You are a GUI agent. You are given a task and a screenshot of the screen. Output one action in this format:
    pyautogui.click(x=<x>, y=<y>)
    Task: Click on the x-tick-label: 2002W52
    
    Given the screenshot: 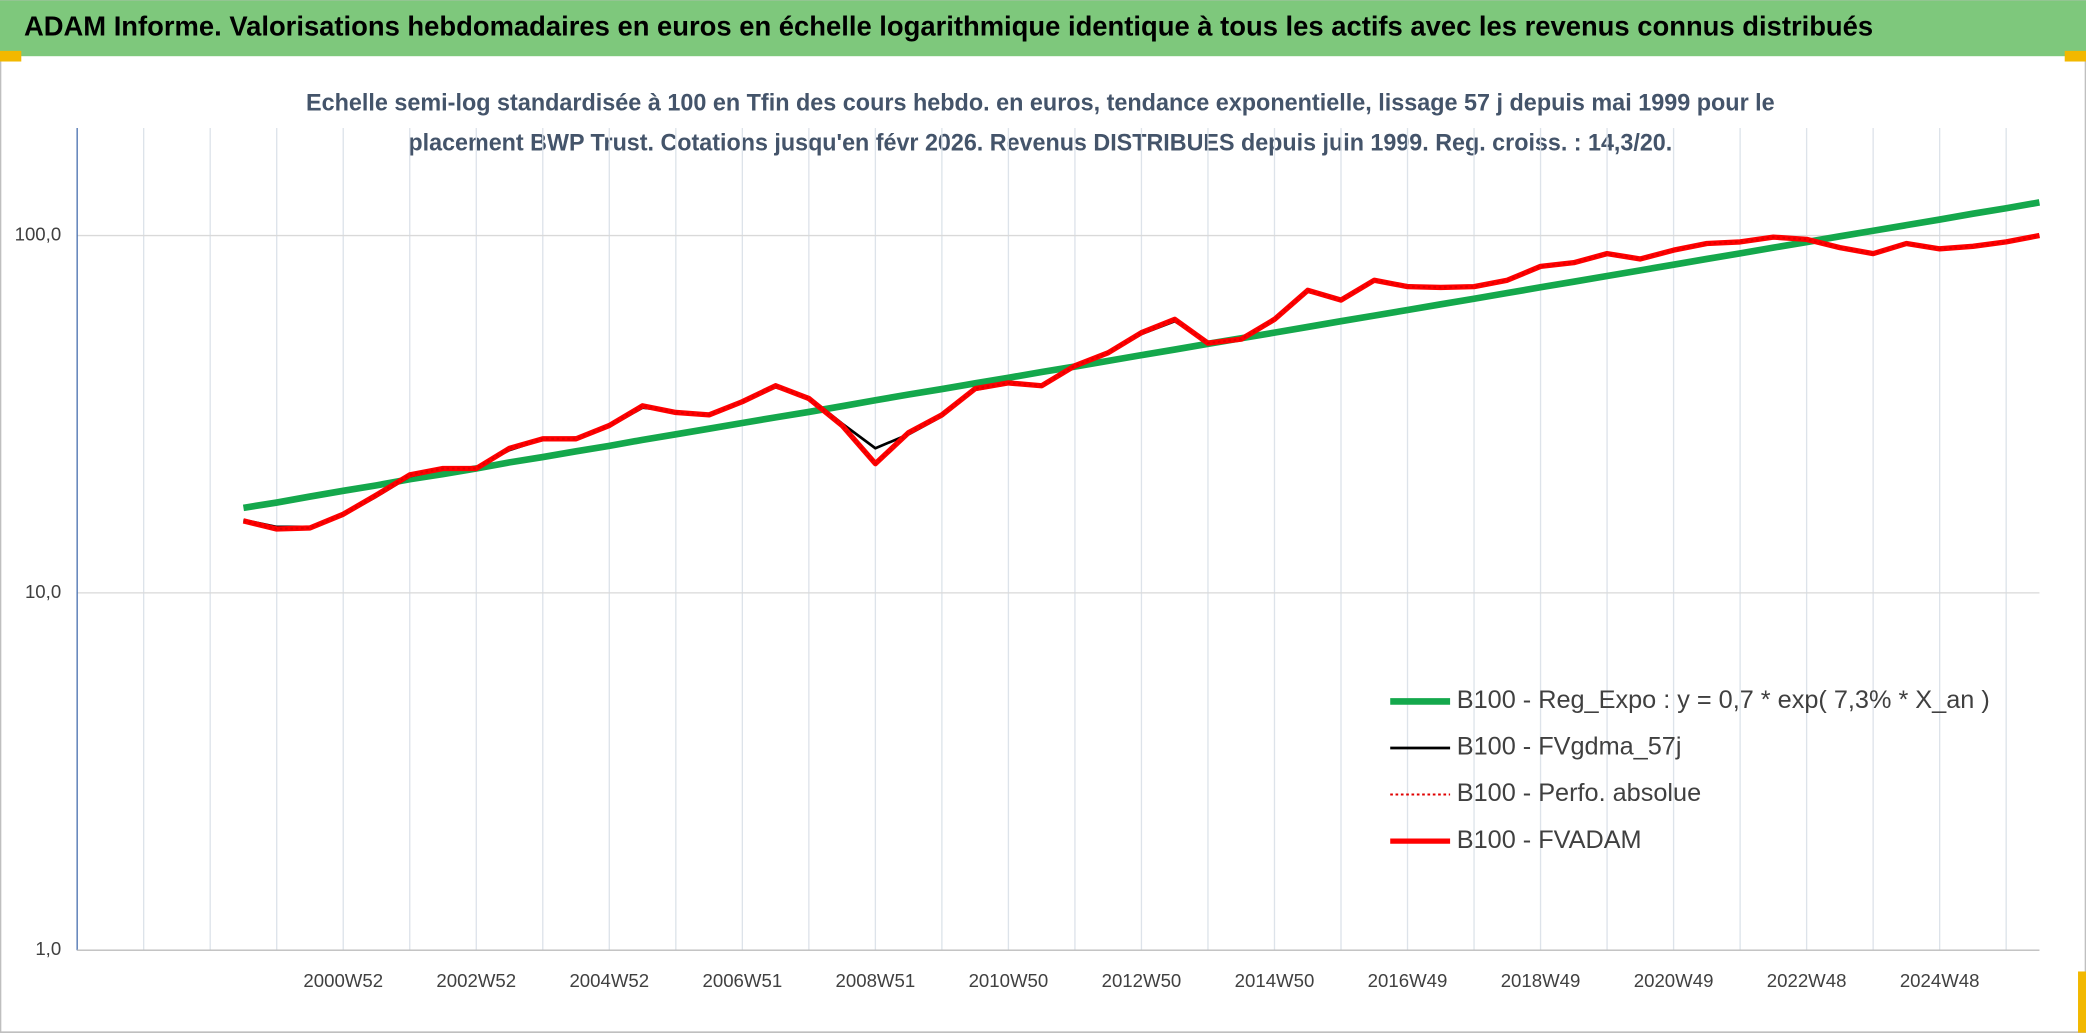 What is the action you would take?
    pyautogui.click(x=476, y=980)
    